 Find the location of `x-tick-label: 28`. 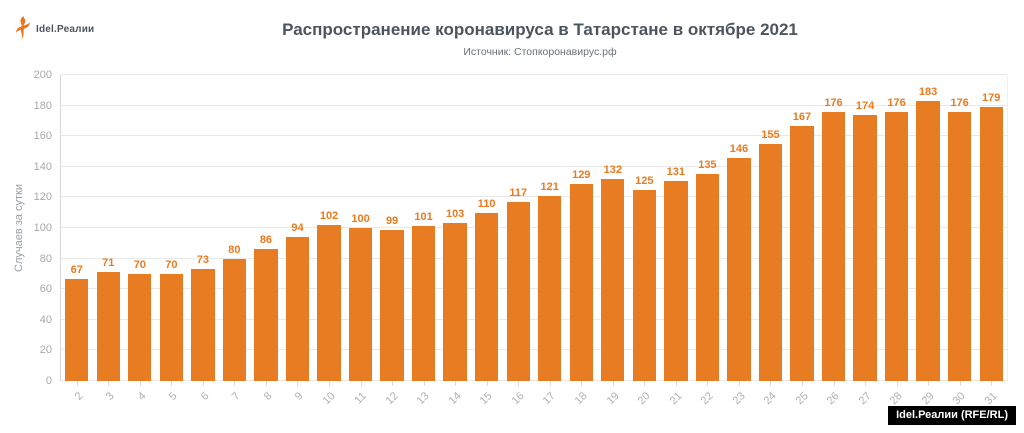

x-tick-label: 28 is located at coordinates (896, 399).